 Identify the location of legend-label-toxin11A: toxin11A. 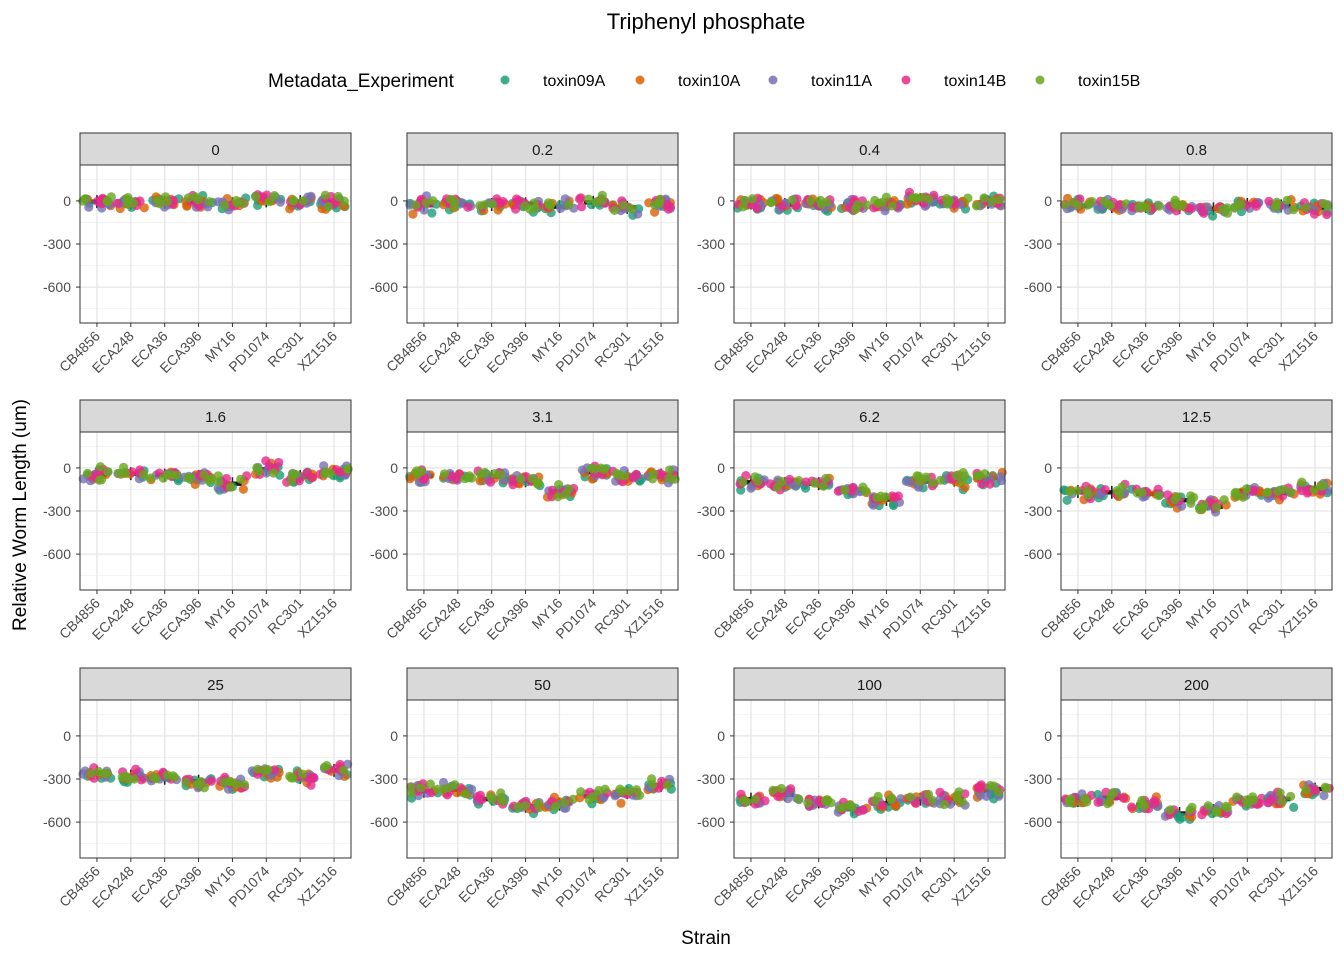
(841, 81).